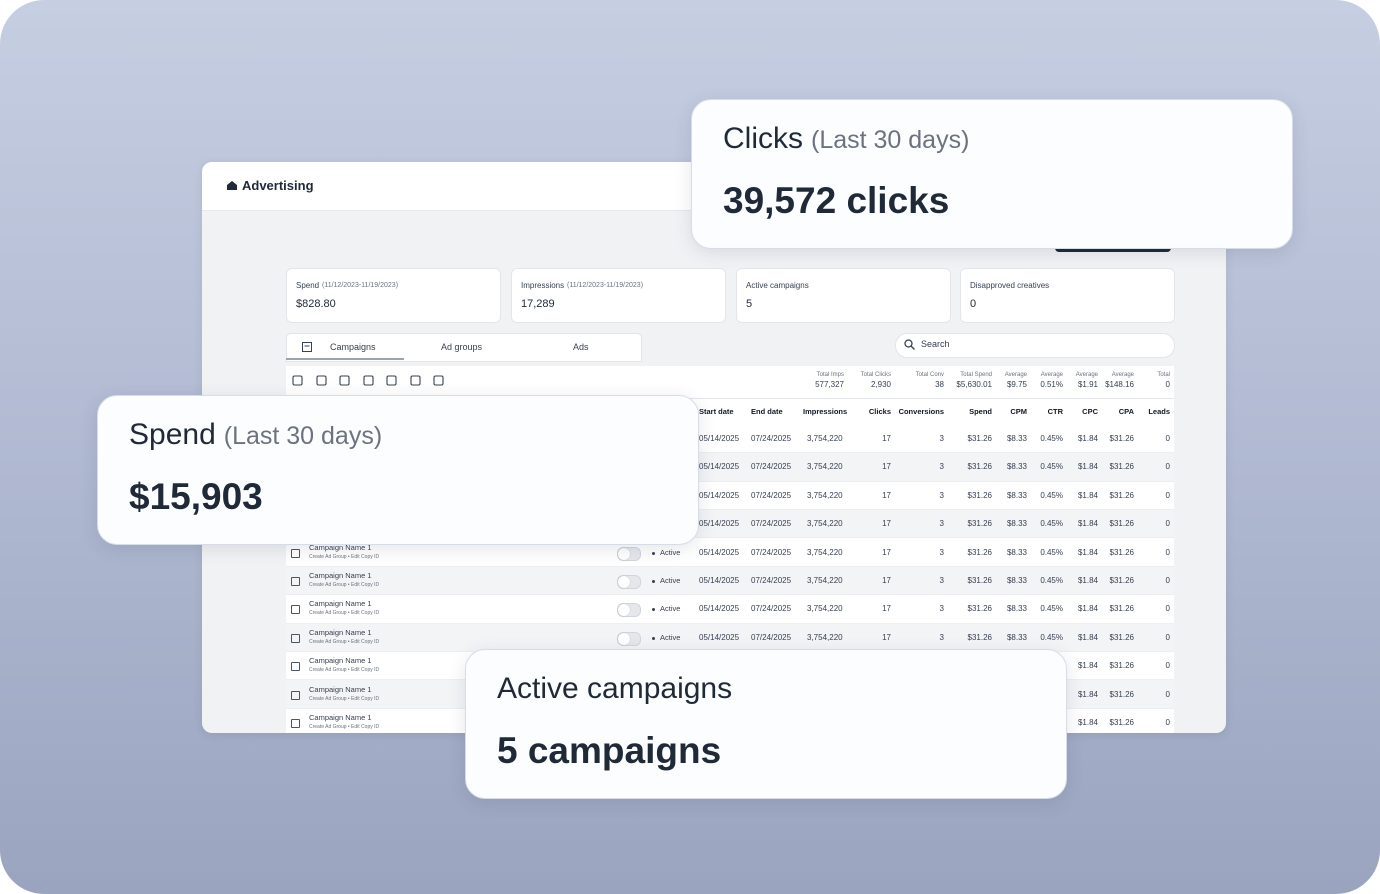  I want to click on metric-card: Spend (Last 30 days) $15,903, so click(398, 470).